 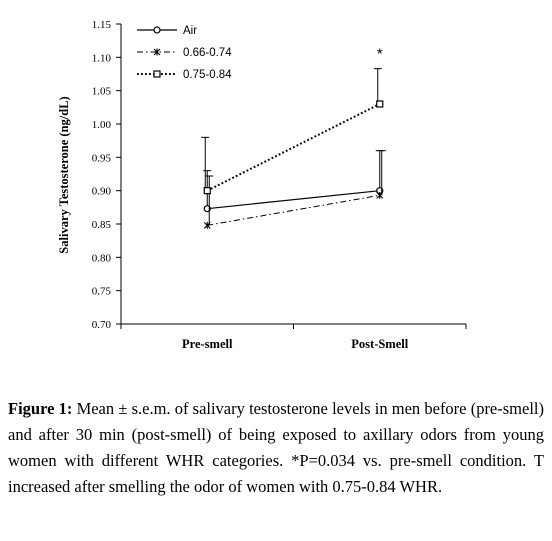 What do you see at coordinates (293, 181) in the screenshot?
I see `series-air` at bounding box center [293, 181].